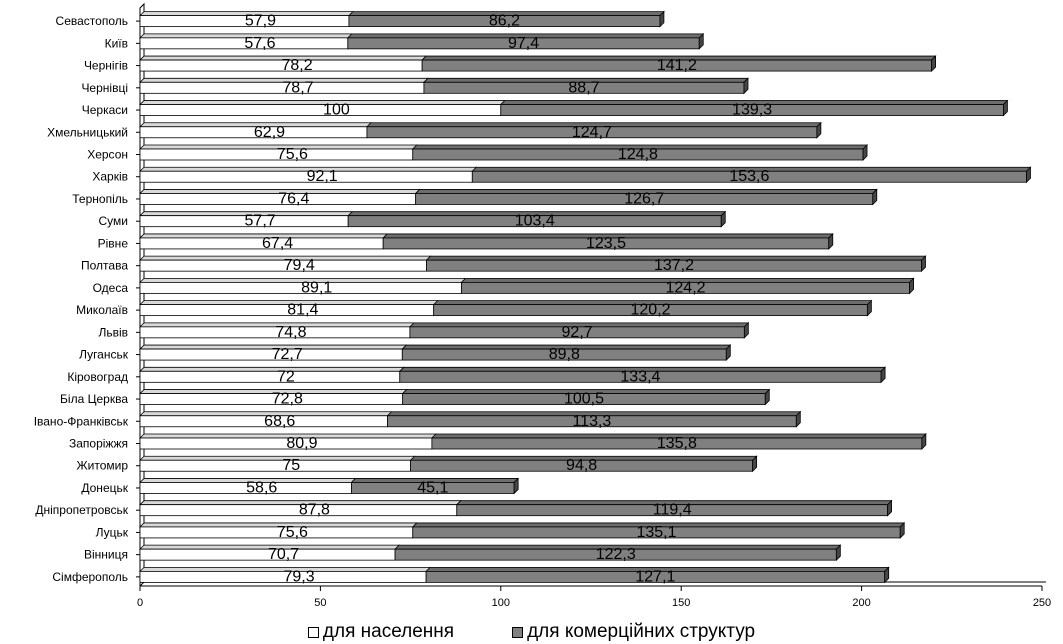 Image resolution: width=1063 pixels, height=644 pixels. Describe the element at coordinates (616, 554) in the screenshot. I see `data-label-commercial: 122,3` at that location.